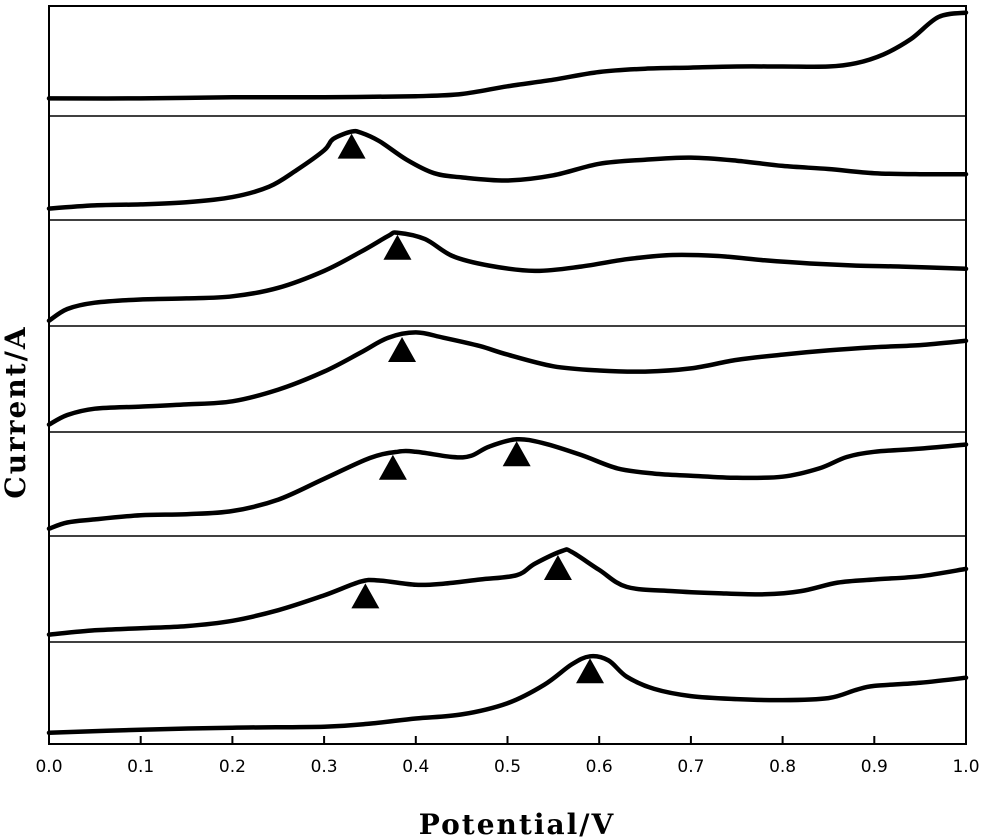  I want to click on x-tick-label-6: 0.6, so click(599, 767).